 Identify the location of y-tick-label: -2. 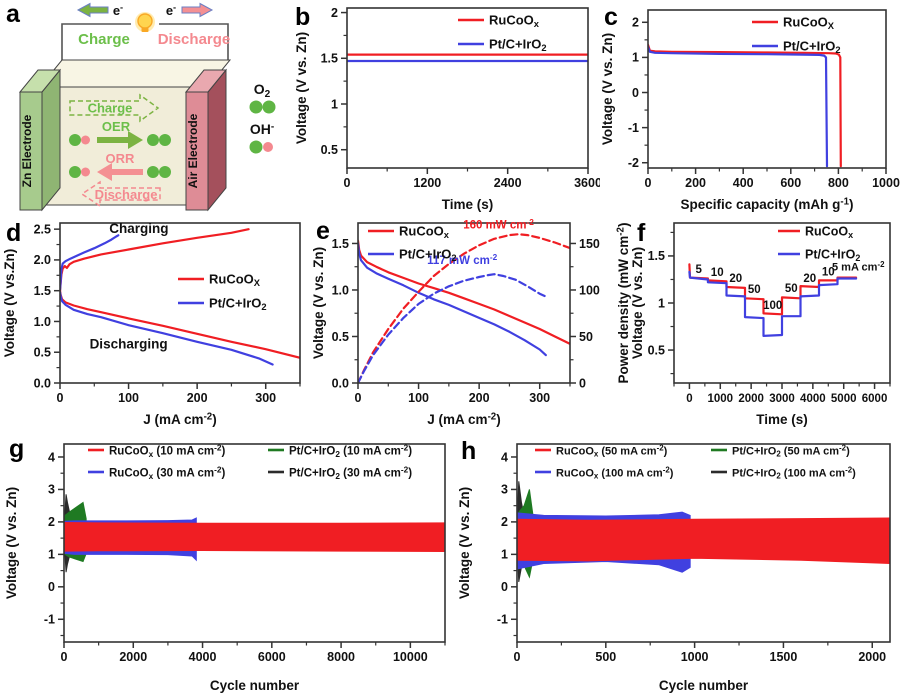
(633, 163).